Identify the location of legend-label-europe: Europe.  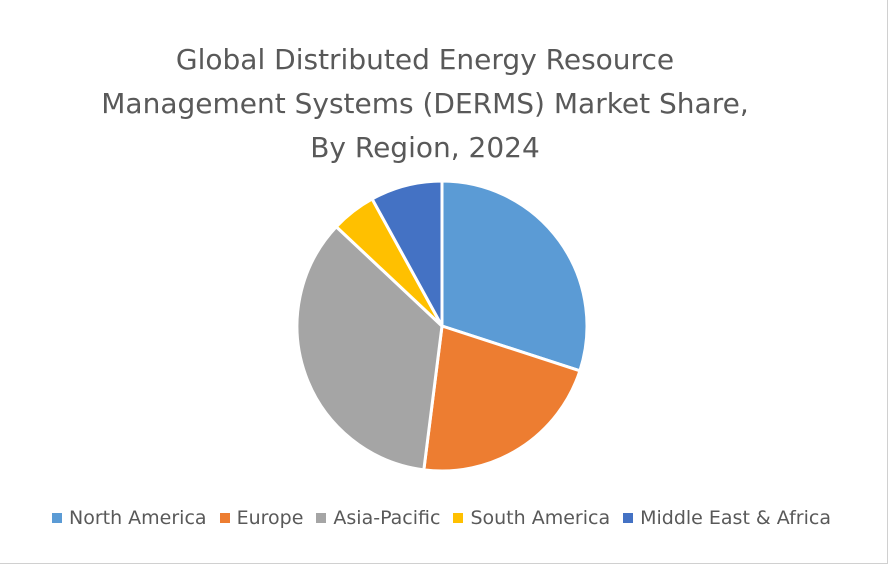
(270, 518).